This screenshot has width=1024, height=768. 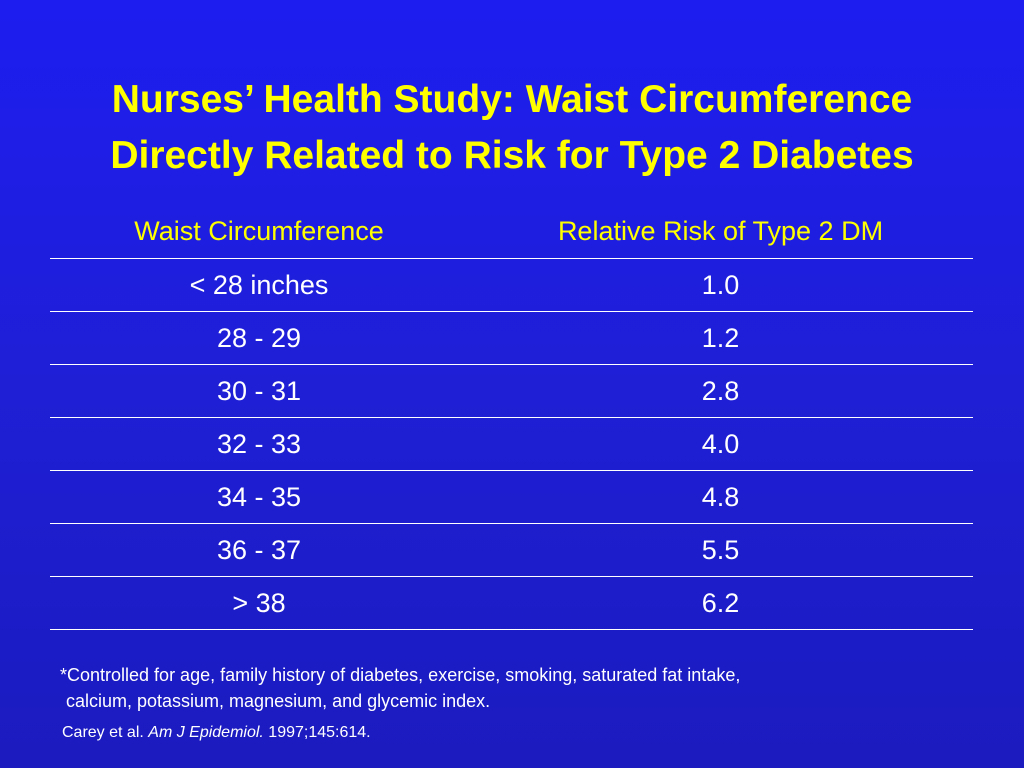 I want to click on table-row: 28 - 29 1.2, so click(x=511, y=338).